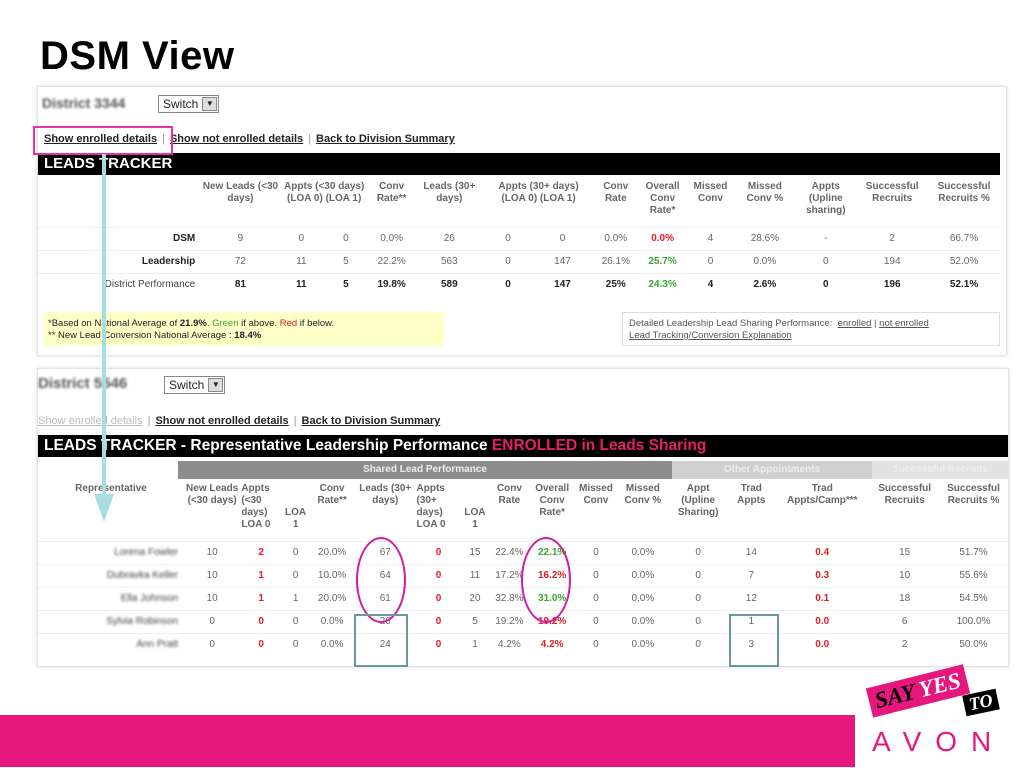  Describe the element at coordinates (822, 552) in the screenshot. I see `table-cell: 0.4` at that location.